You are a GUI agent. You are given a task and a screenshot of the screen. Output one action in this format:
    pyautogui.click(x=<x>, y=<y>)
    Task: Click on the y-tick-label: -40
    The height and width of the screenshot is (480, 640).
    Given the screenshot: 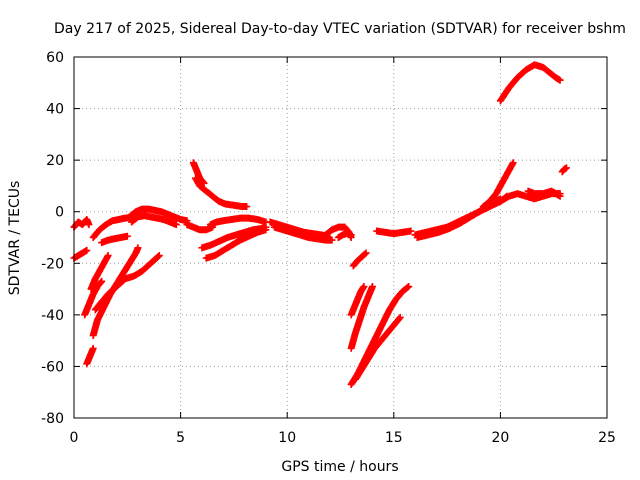 What is the action you would take?
    pyautogui.click(x=52, y=316)
    